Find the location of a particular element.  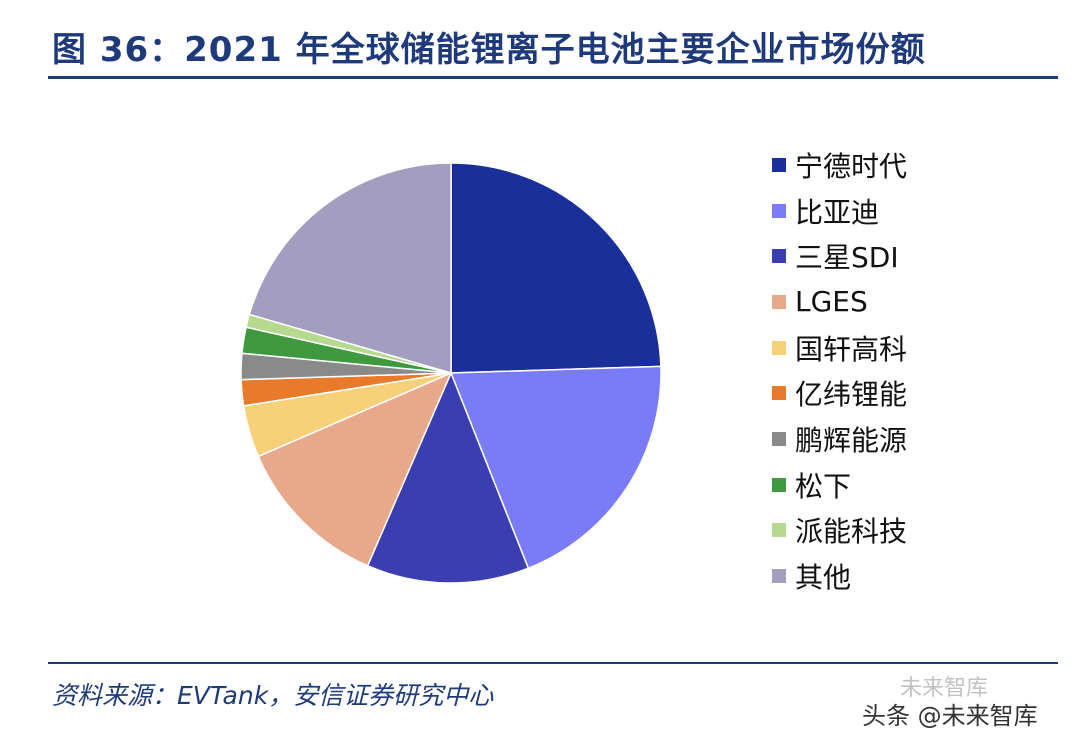

legend-item: 松下 is located at coordinates (912, 485).